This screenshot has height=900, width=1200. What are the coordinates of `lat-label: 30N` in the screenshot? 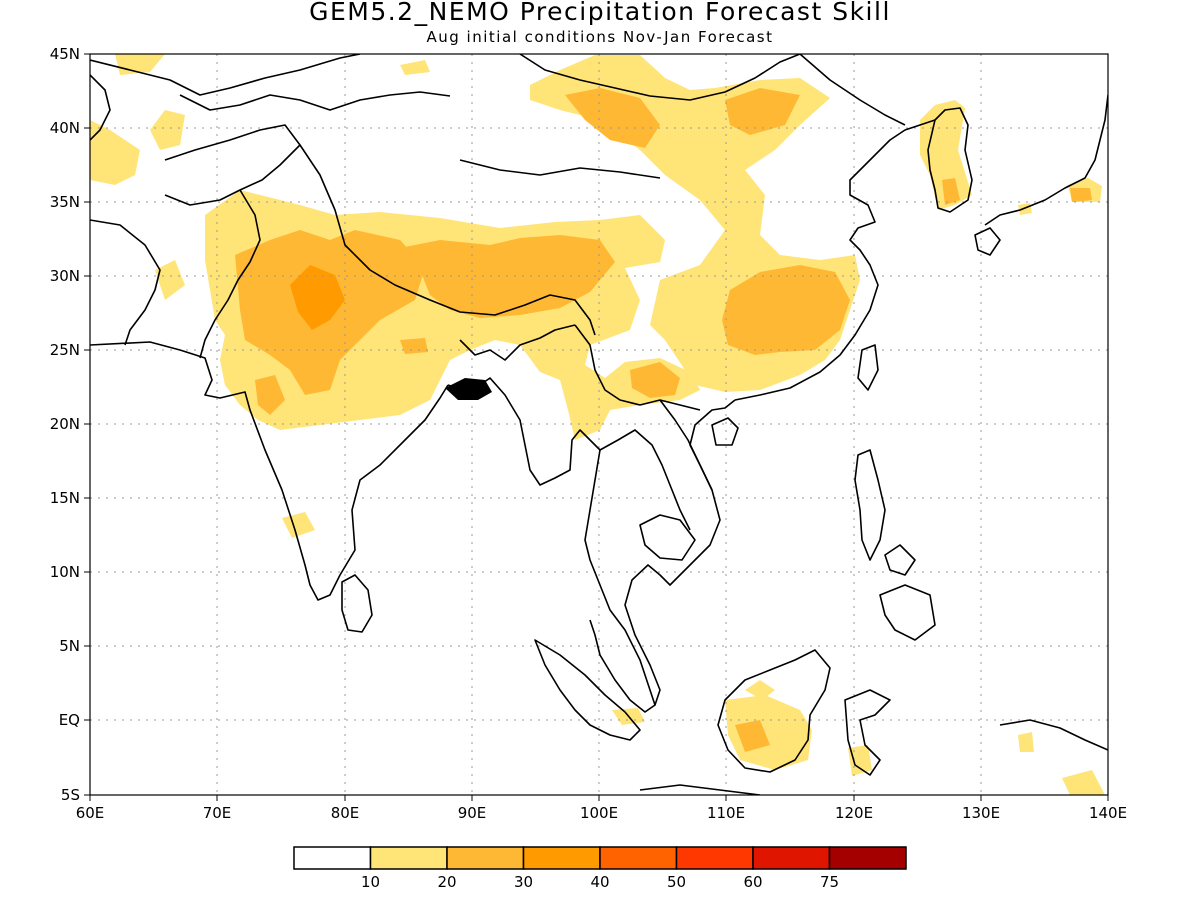 It's located at (65, 276).